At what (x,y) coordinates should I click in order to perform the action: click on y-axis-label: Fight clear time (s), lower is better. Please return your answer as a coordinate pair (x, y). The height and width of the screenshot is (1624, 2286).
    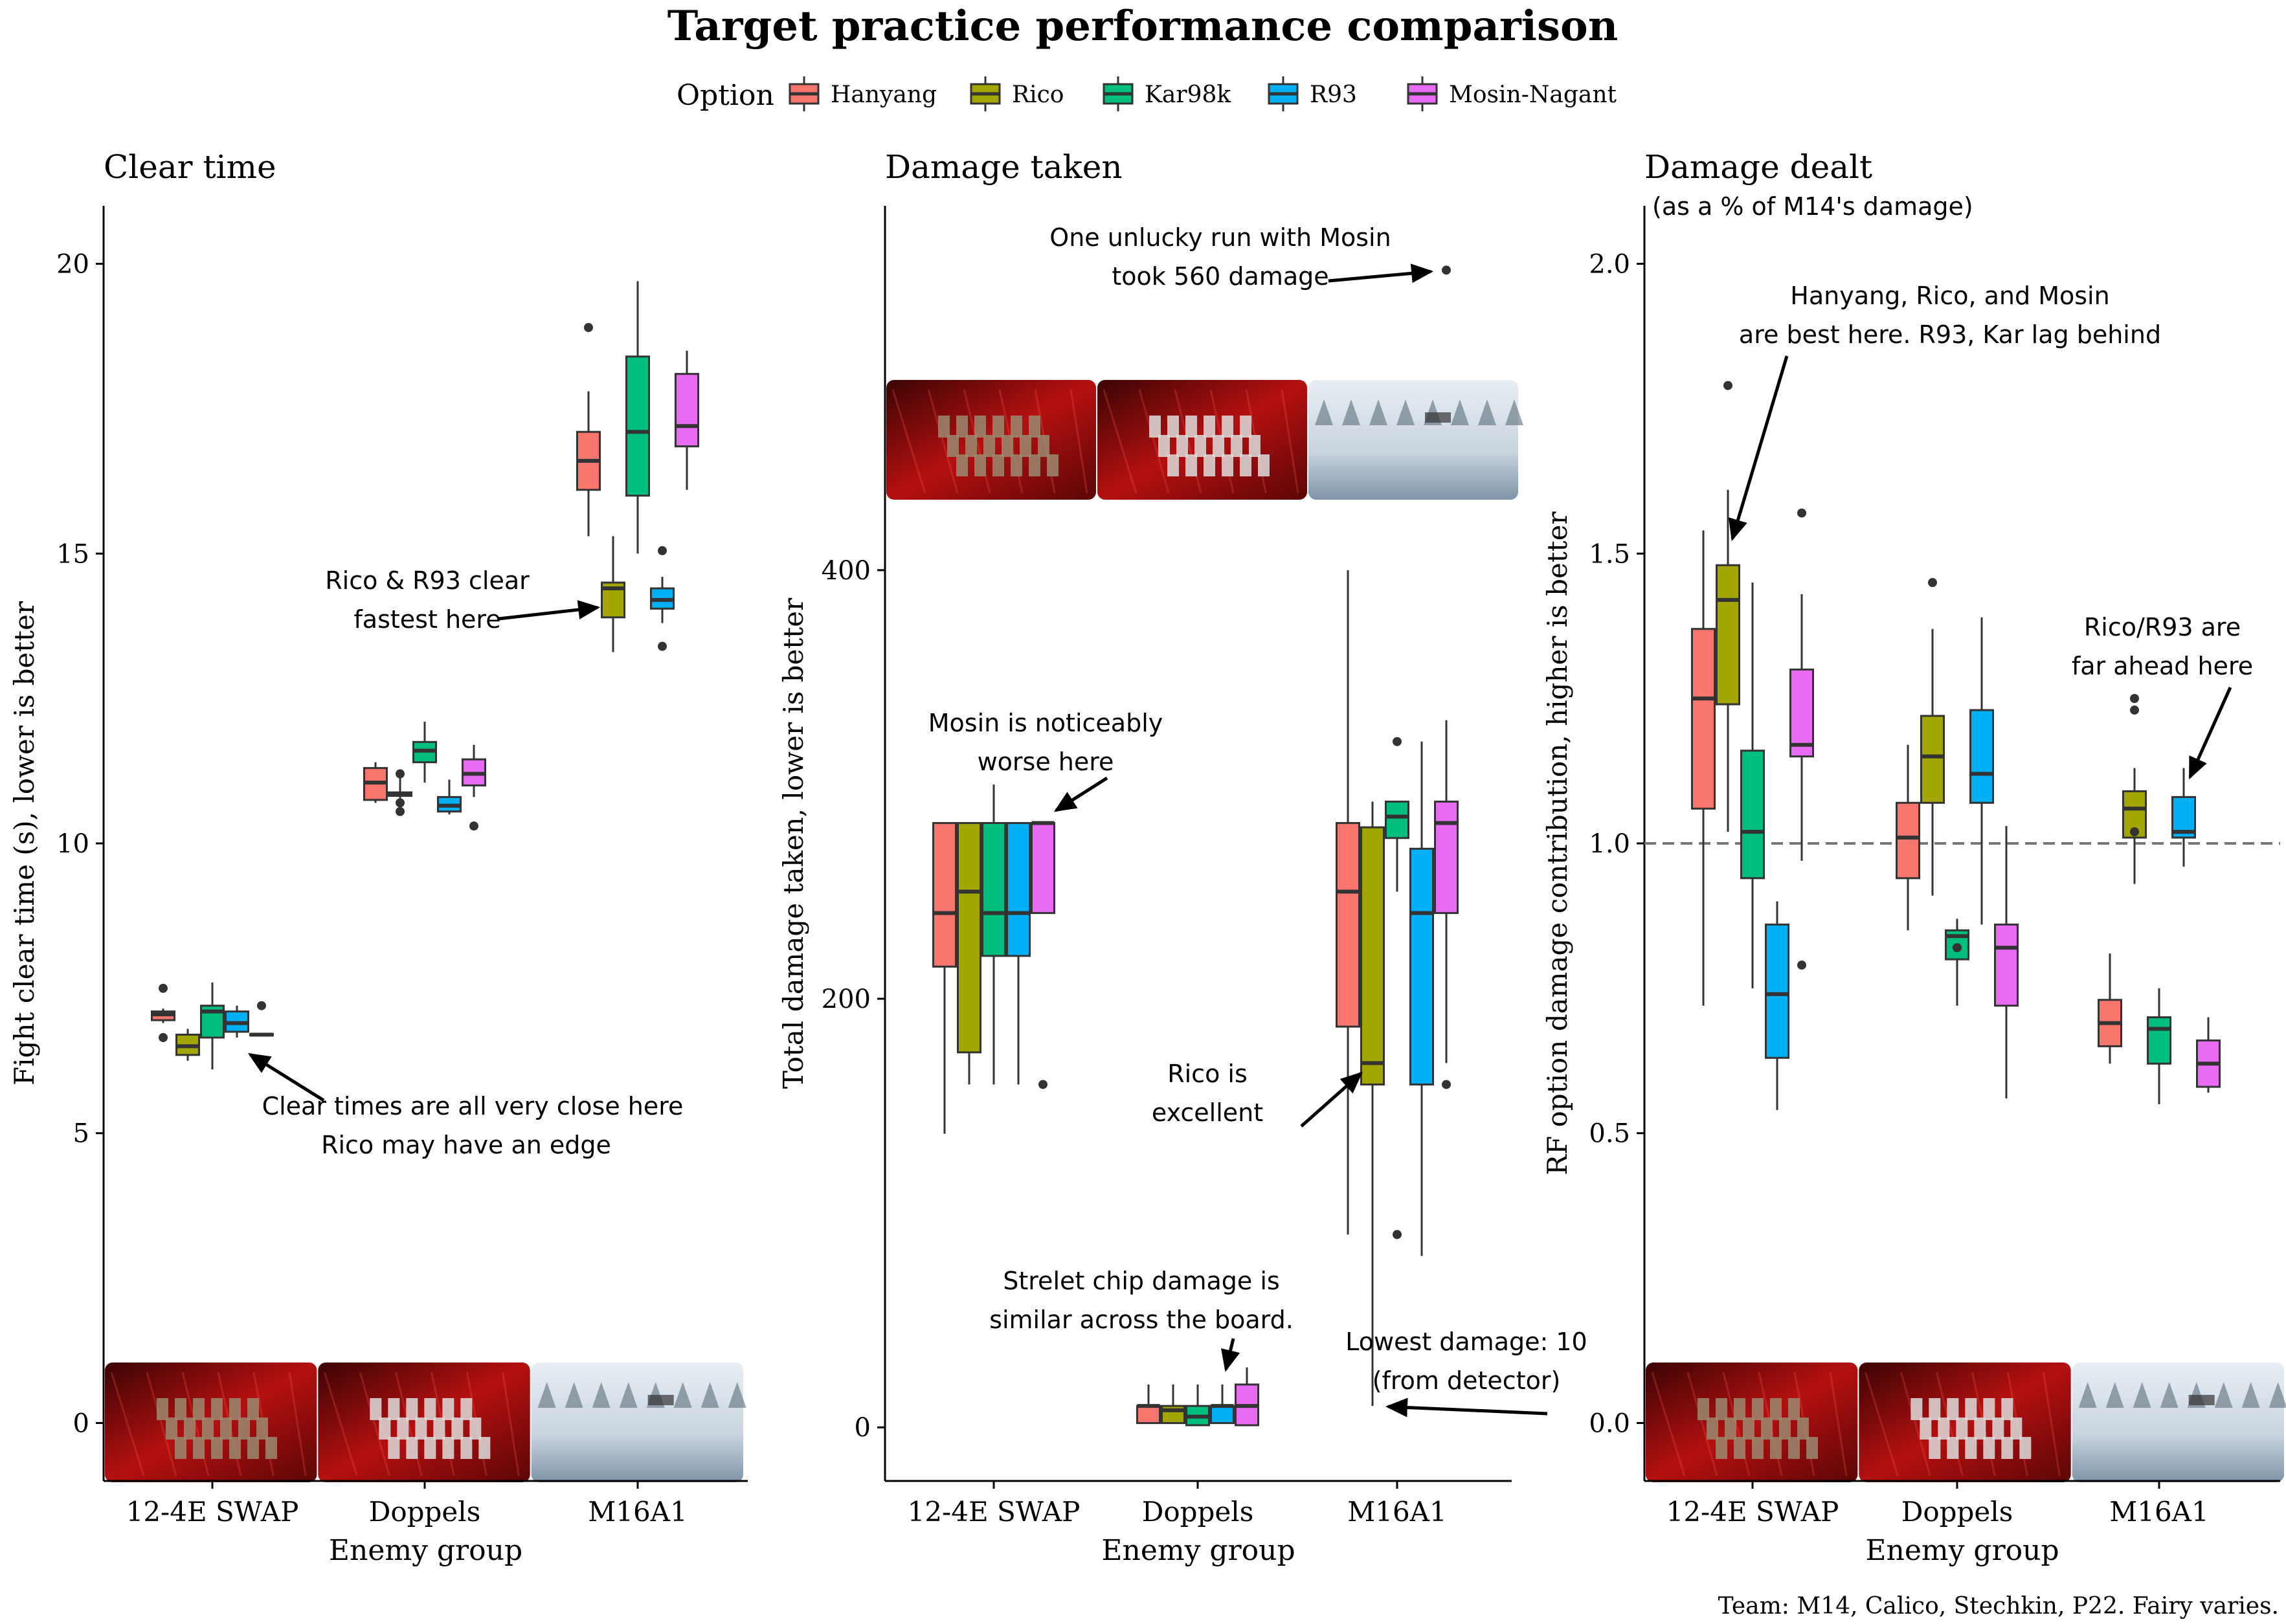
    Looking at the image, I should click on (24, 843).